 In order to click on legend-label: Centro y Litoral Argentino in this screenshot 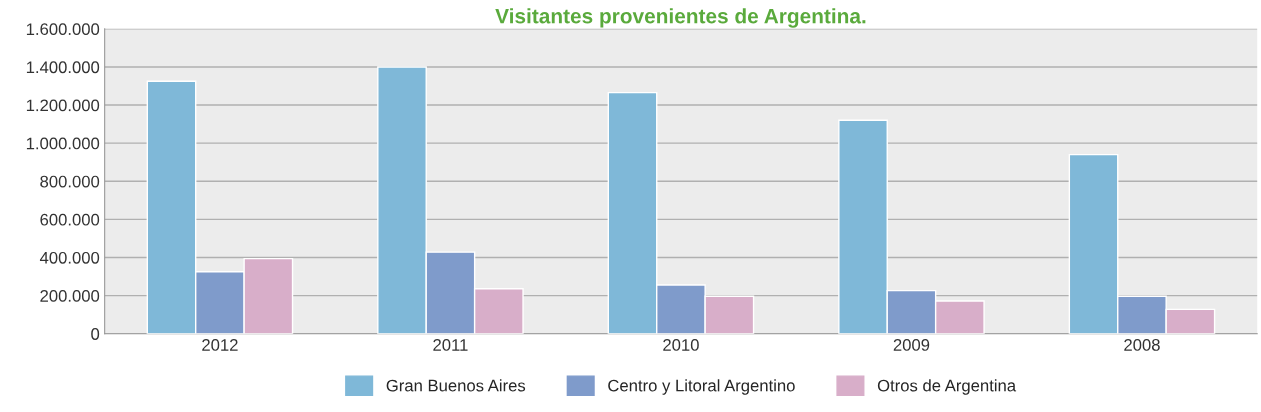, I will do `click(701, 387)`.